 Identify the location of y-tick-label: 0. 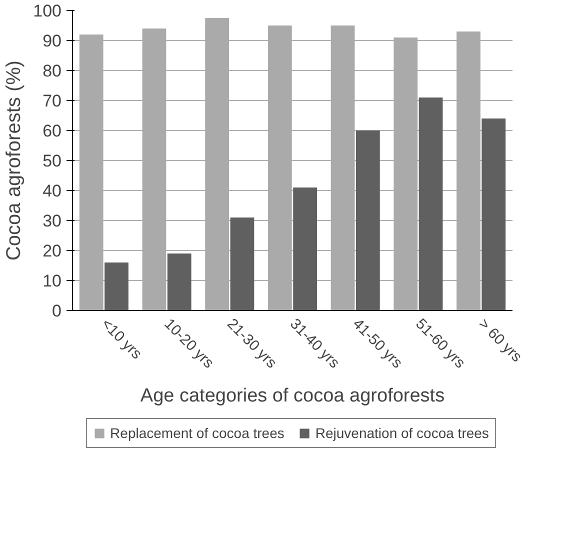
(57, 311).